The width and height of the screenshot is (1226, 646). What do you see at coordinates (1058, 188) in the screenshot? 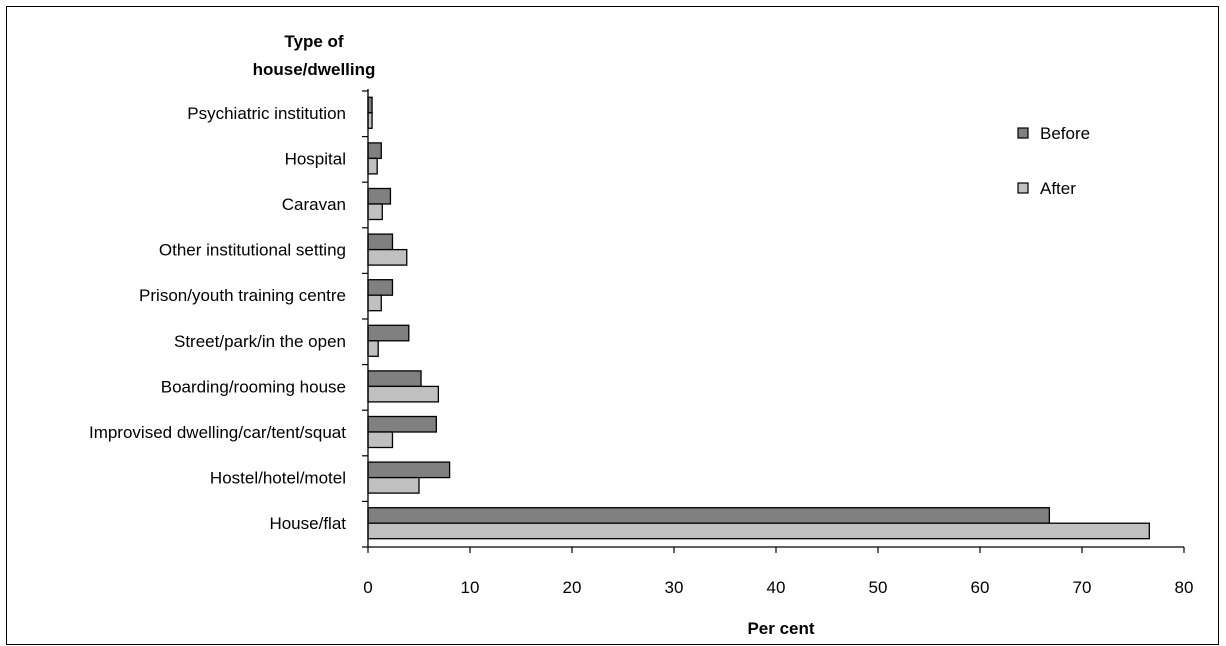
I see `legend-label-after: After` at bounding box center [1058, 188].